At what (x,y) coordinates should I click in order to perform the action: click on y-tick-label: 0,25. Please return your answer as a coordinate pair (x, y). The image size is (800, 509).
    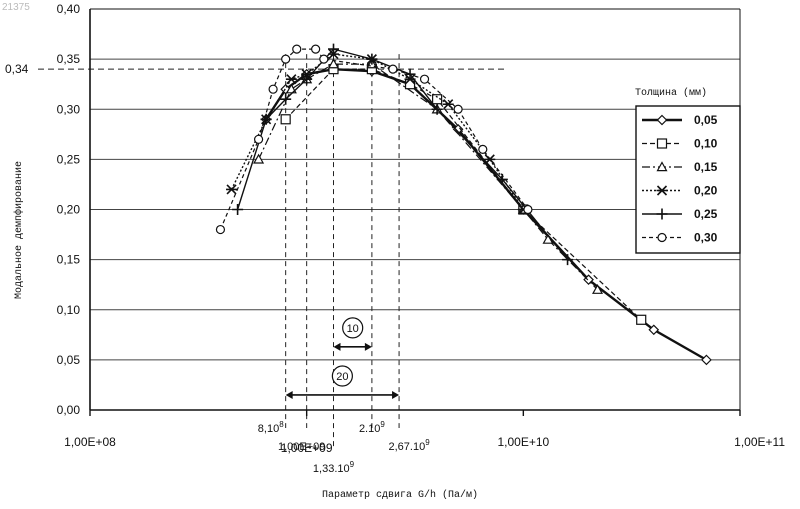
    Looking at the image, I should click on (69, 159).